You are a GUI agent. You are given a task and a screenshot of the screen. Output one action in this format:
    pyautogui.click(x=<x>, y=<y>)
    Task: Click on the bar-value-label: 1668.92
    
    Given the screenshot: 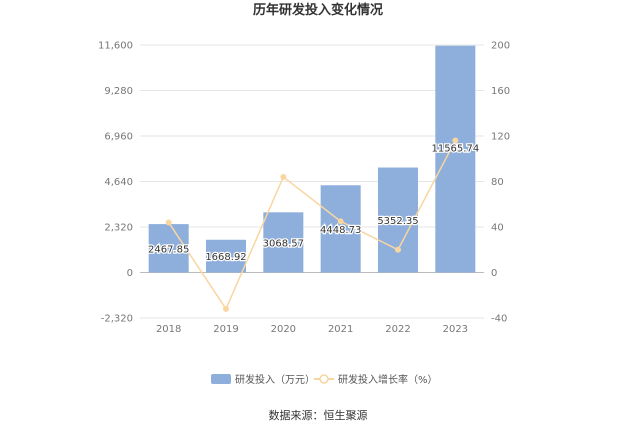 What is the action you would take?
    pyautogui.click(x=225, y=257)
    